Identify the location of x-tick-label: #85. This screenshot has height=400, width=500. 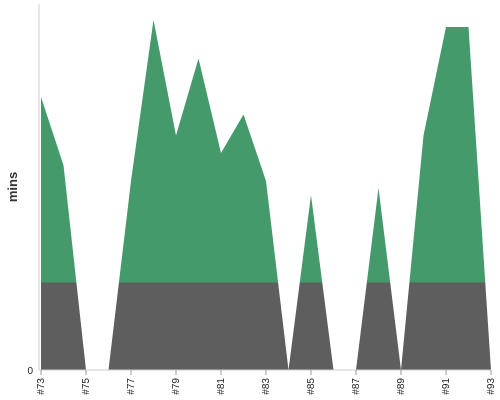
(311, 386).